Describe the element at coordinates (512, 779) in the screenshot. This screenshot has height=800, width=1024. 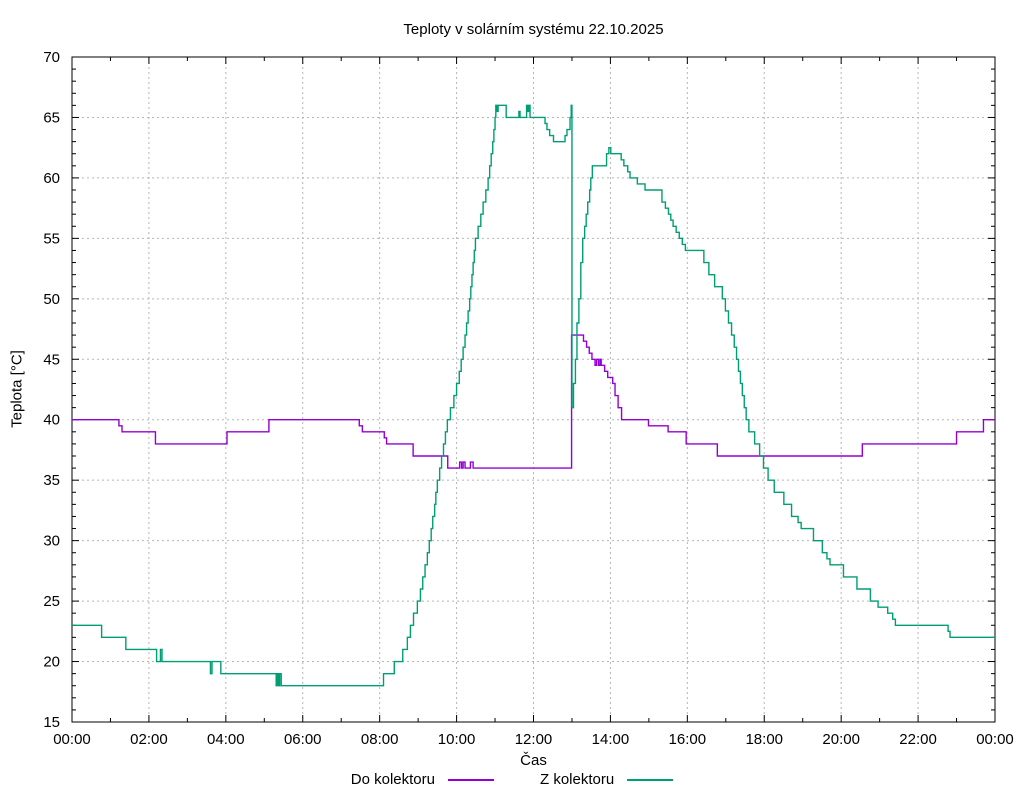
I see `legend: Do kolektoru Z kolektoru` at that location.